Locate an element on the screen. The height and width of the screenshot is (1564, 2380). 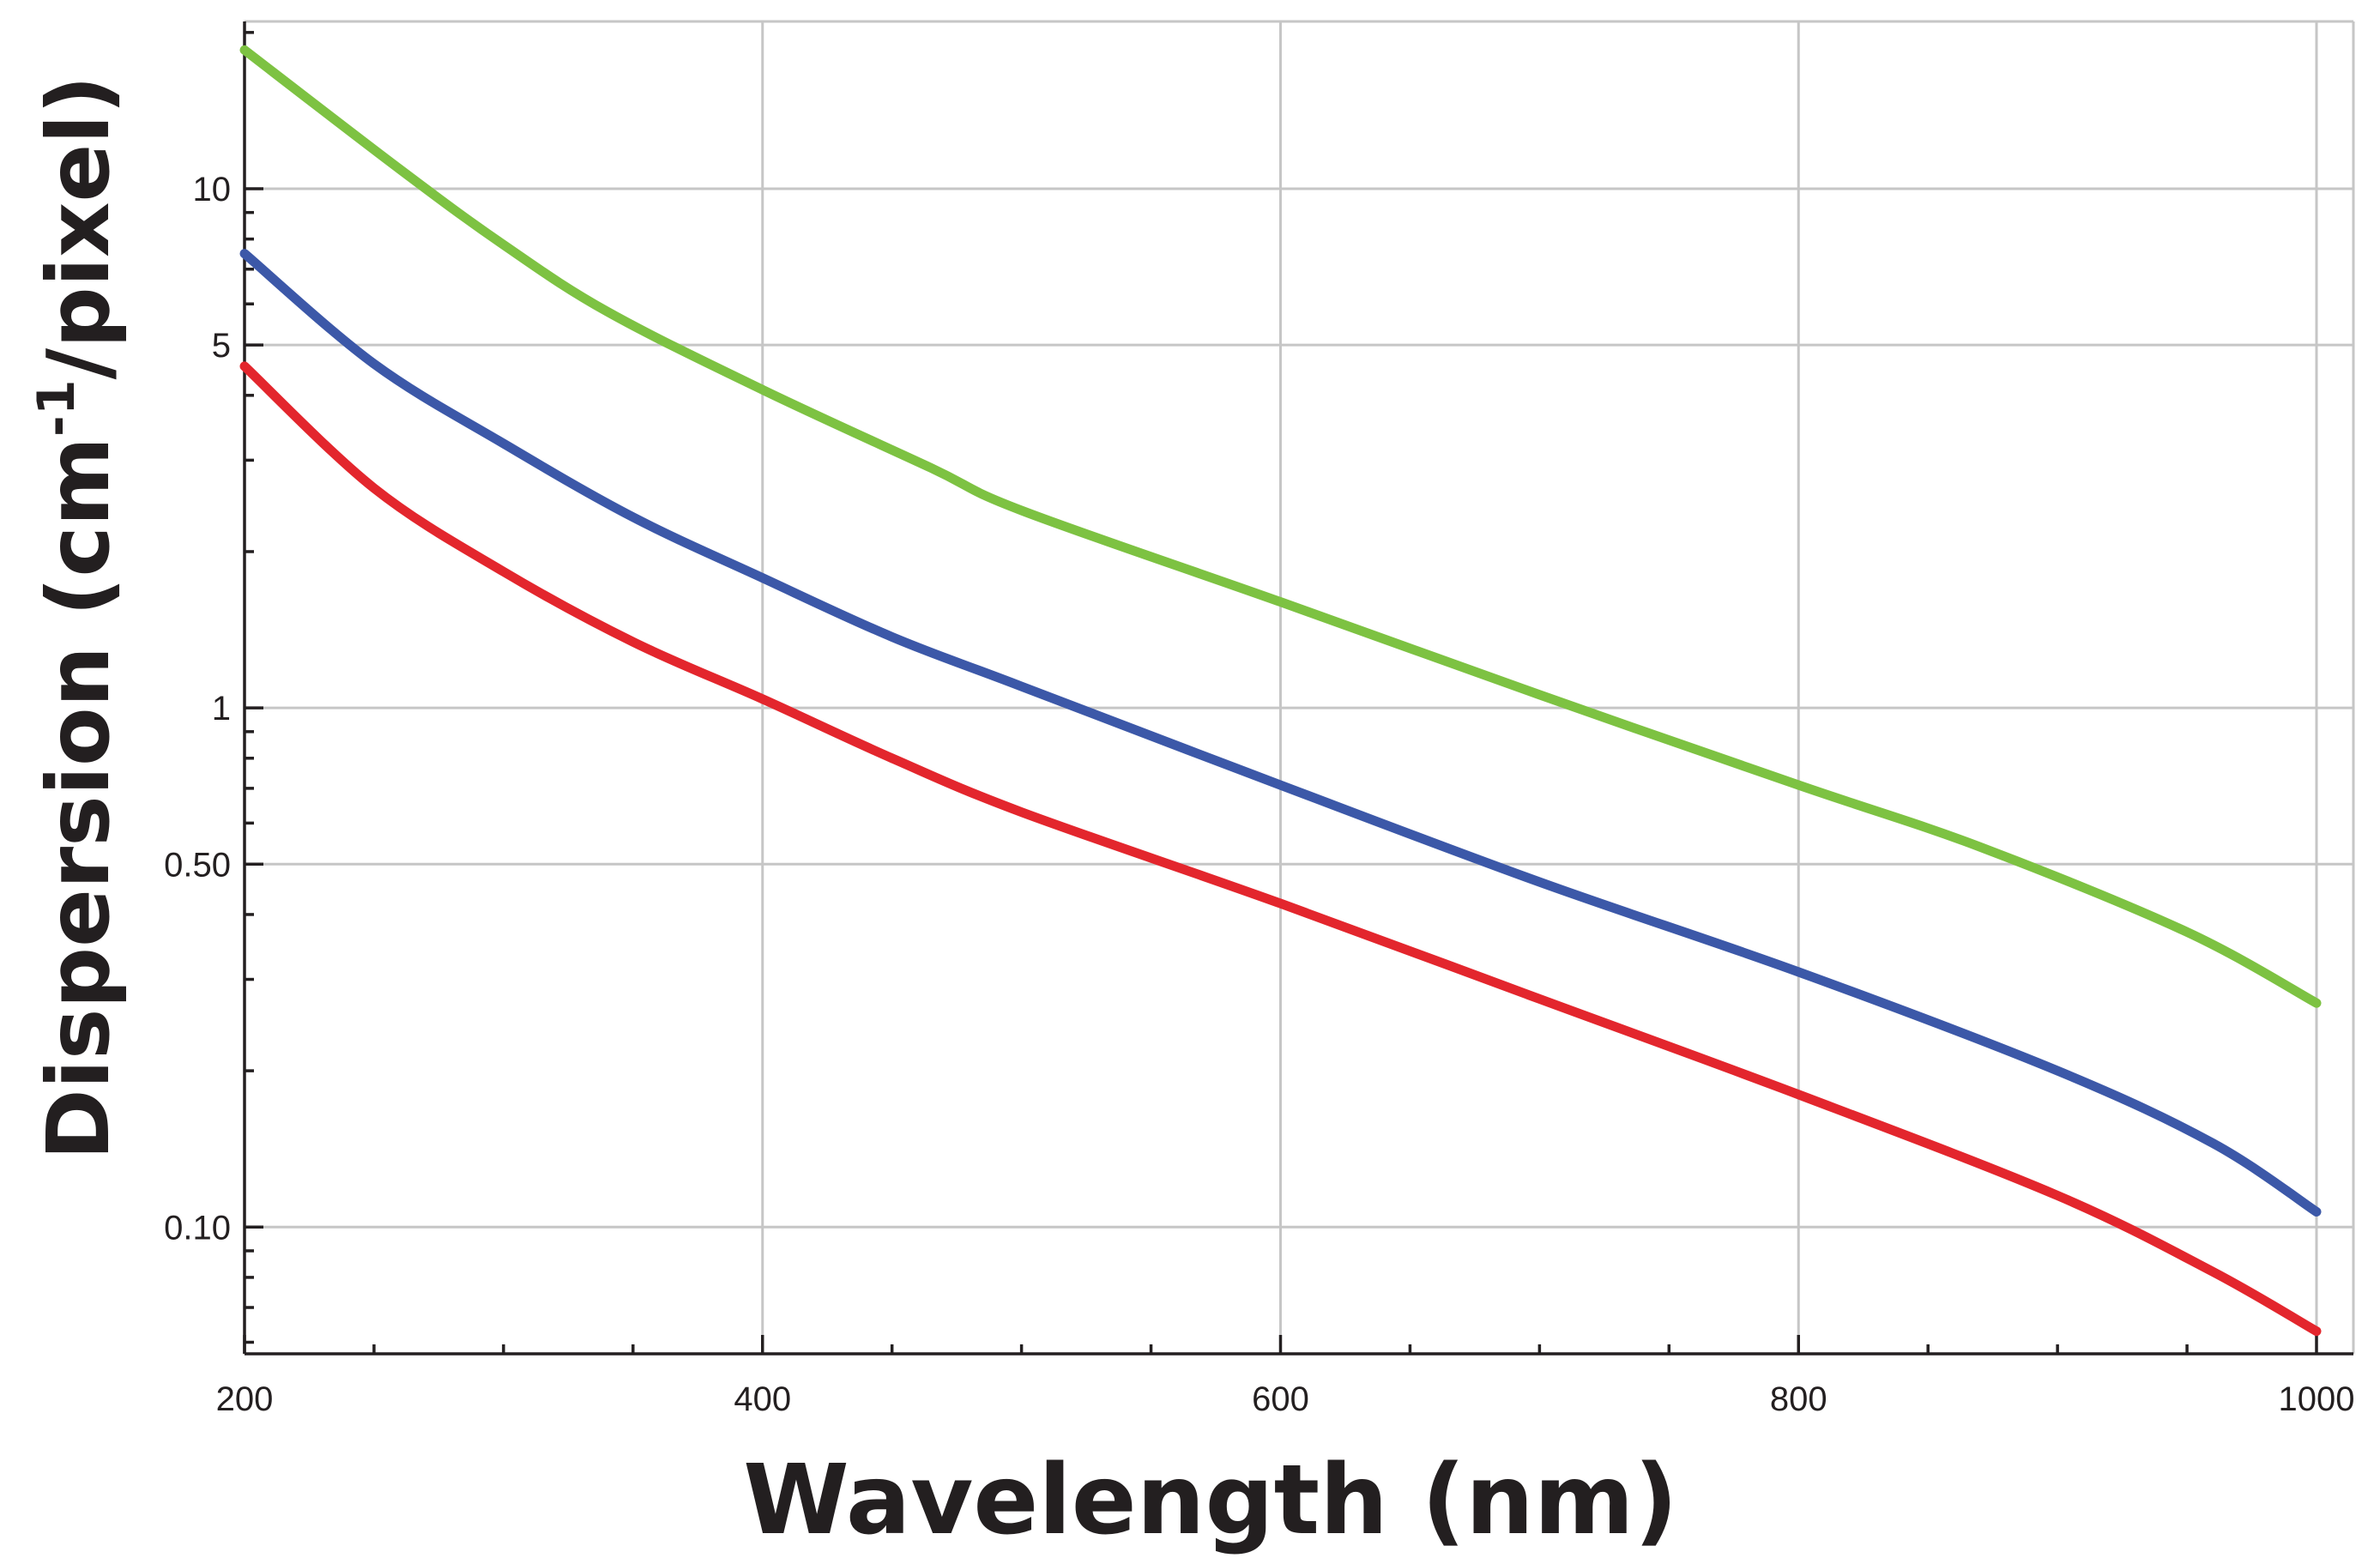
x-tick-label-1000: 1000 is located at coordinates (2317, 1399).